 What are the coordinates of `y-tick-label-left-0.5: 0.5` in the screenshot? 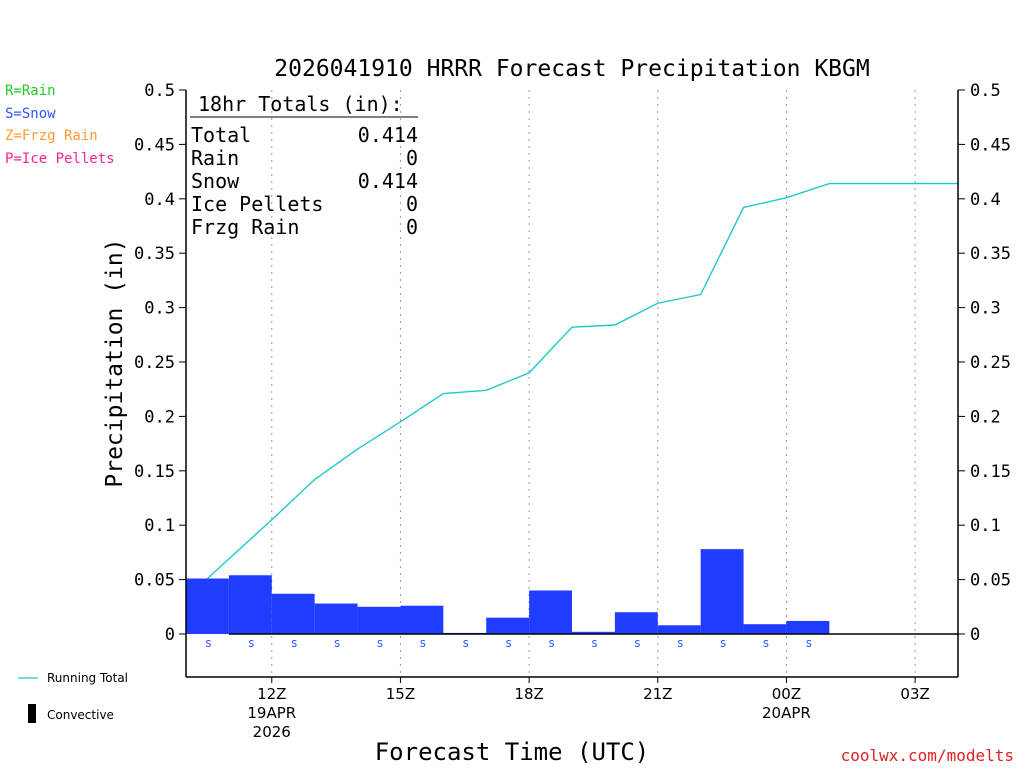 It's located at (159, 91).